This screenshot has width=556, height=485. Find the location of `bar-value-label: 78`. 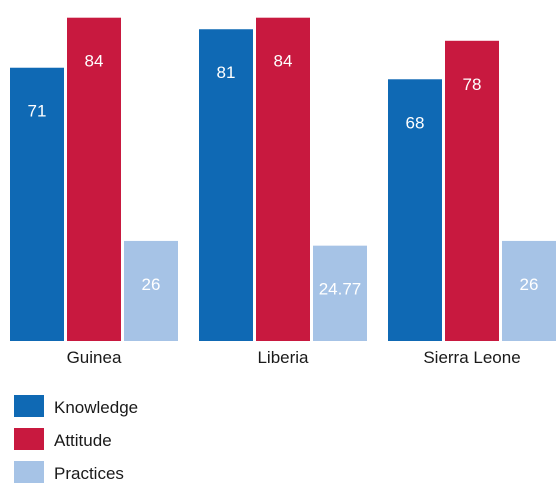

bar-value-label: 78 is located at coordinates (472, 84).